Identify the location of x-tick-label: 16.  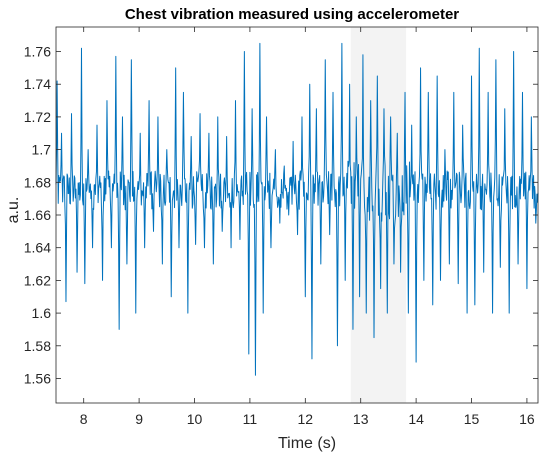
(527, 419).